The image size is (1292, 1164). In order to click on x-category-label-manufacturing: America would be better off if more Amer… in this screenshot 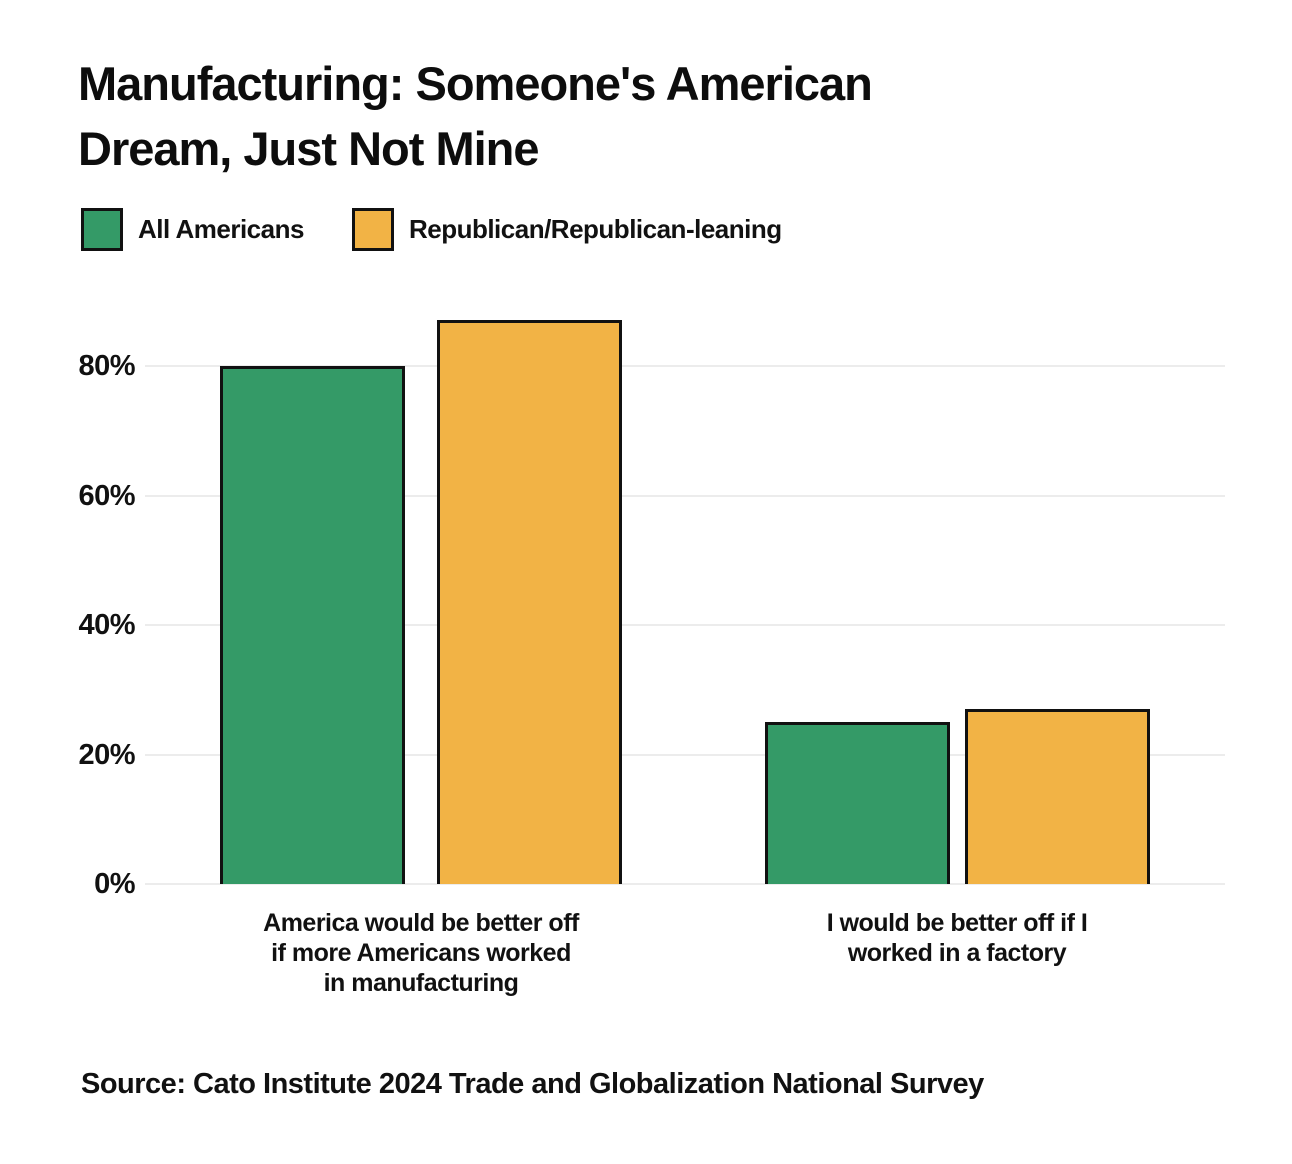, I will do `click(421, 953)`.